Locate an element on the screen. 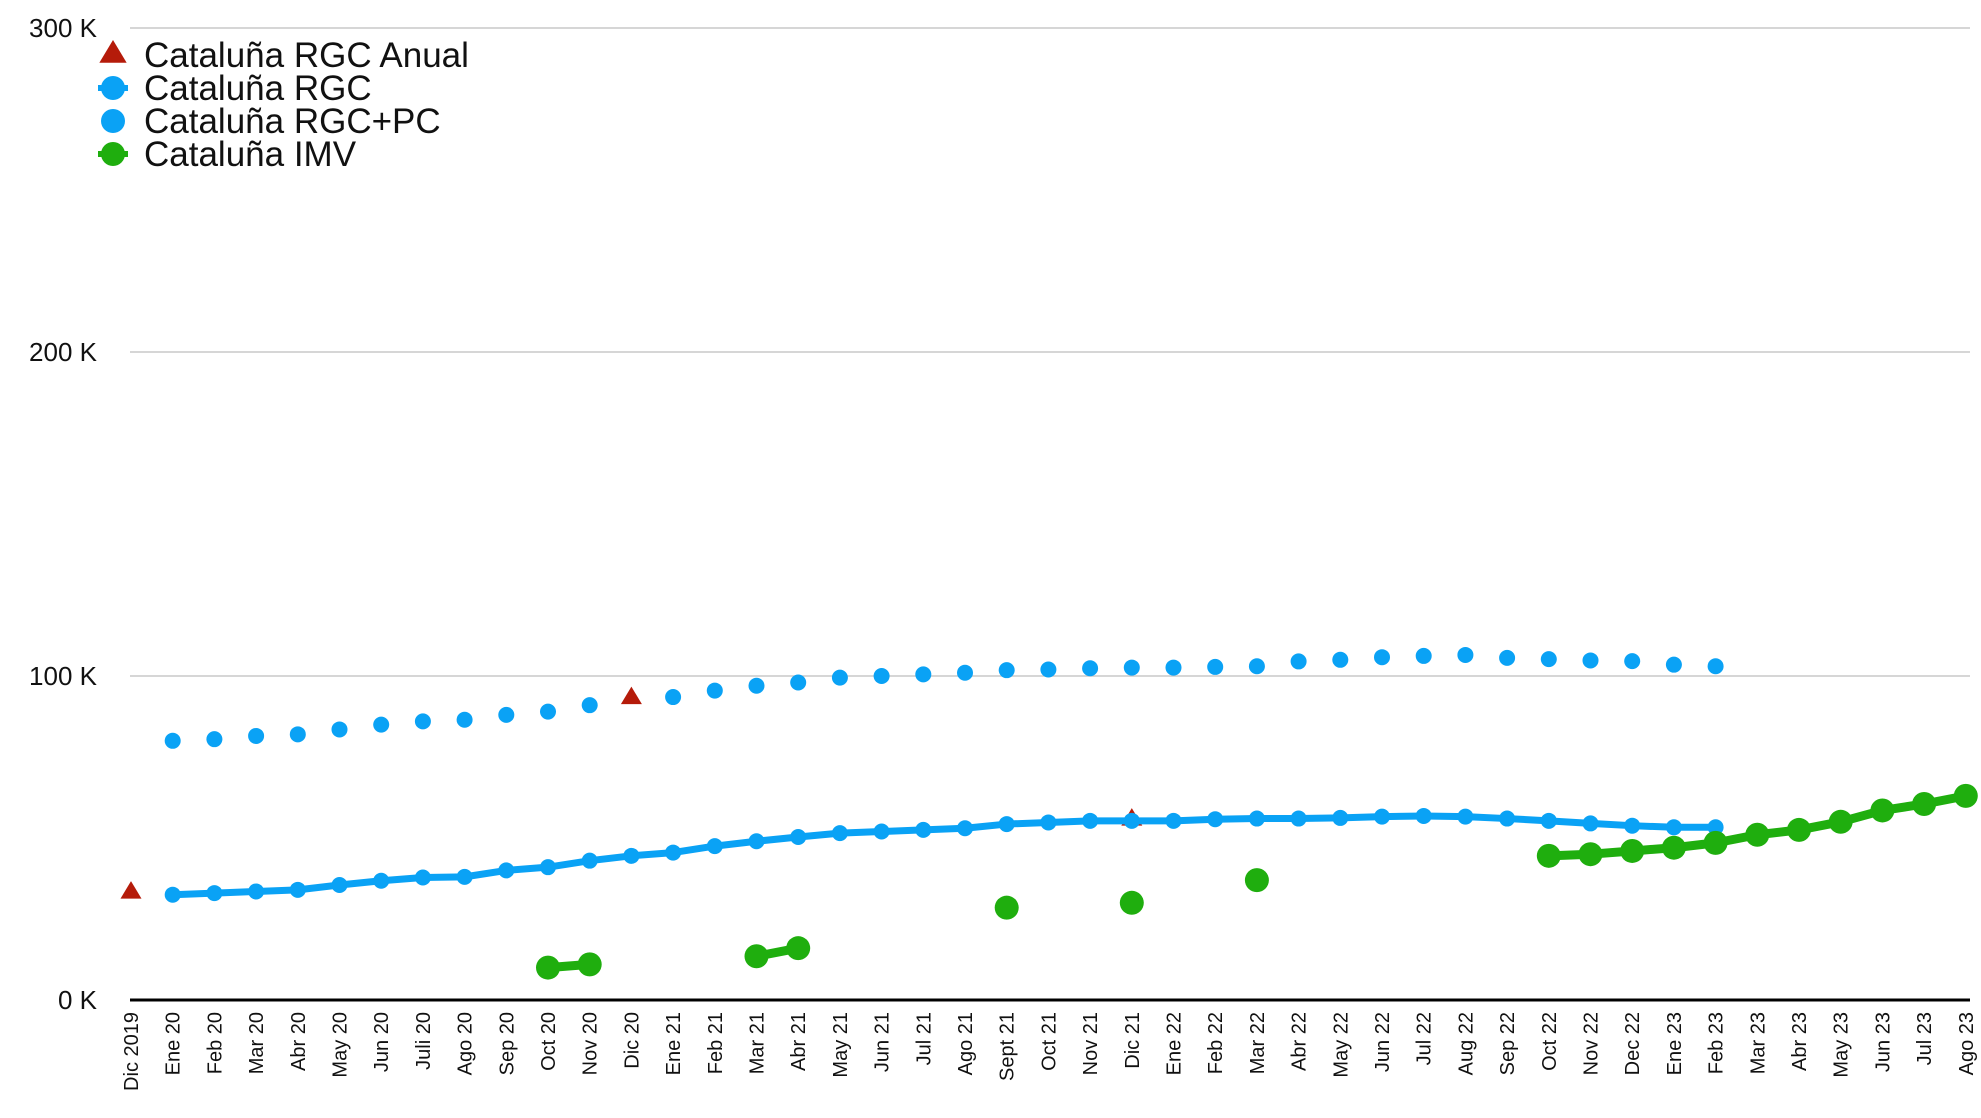 The image size is (1981, 1118). series-cataluna-imv is located at coordinates (1257, 881).